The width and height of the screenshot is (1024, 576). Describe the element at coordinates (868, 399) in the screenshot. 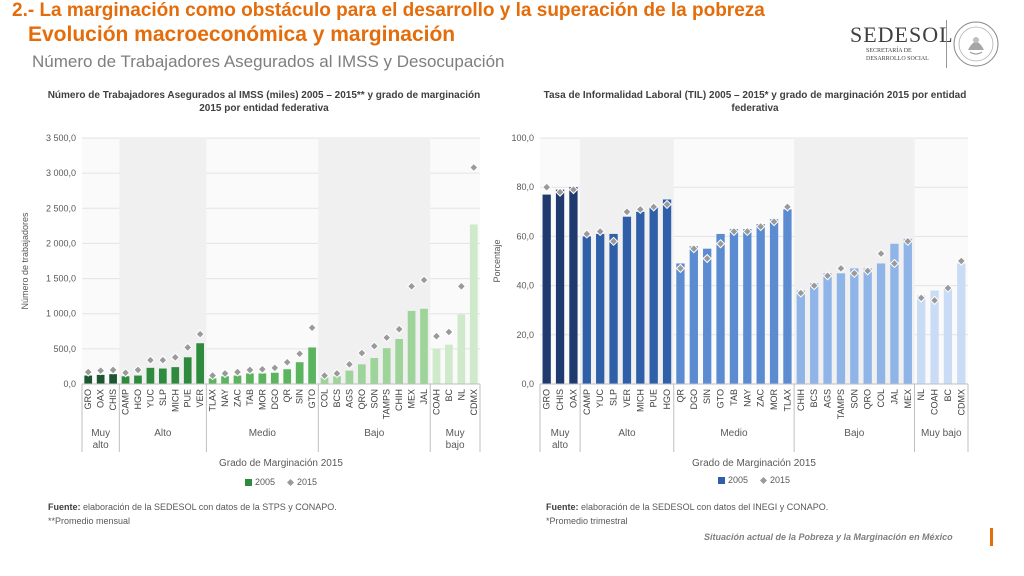

I see `x-tick-label: QRO` at that location.